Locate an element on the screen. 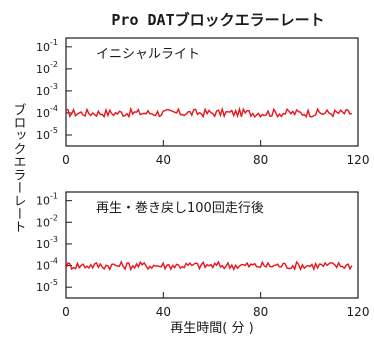 The image size is (374, 347). x-axis-label: 再生時間( 分 ) is located at coordinates (211, 328).